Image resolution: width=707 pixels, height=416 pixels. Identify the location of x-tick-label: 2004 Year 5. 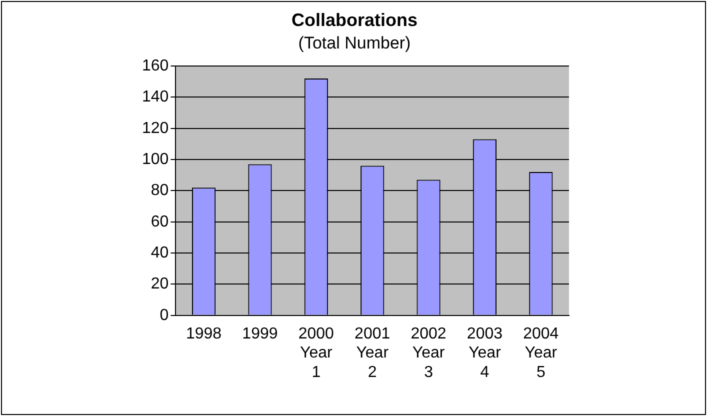
(541, 353).